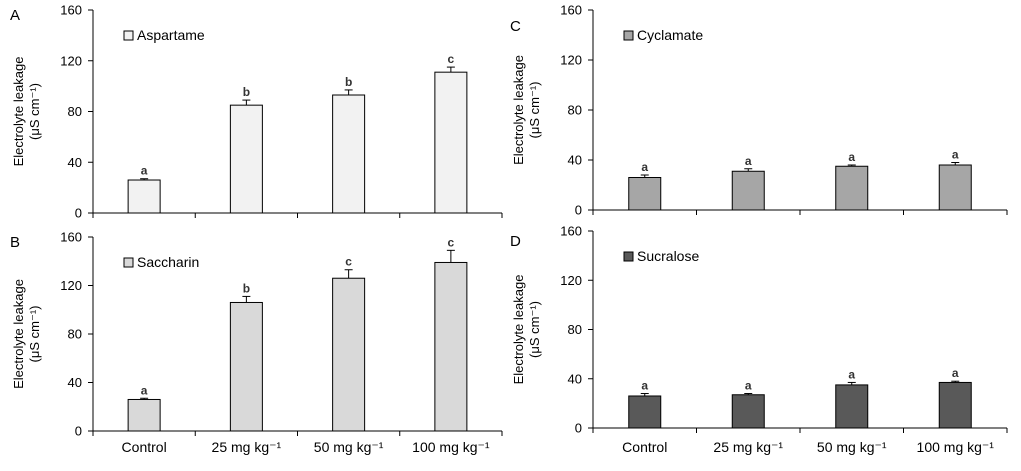 This screenshot has height=471, width=1021. Describe the element at coordinates (171, 35) in the screenshot. I see `legend-label: Aspartame` at that location.